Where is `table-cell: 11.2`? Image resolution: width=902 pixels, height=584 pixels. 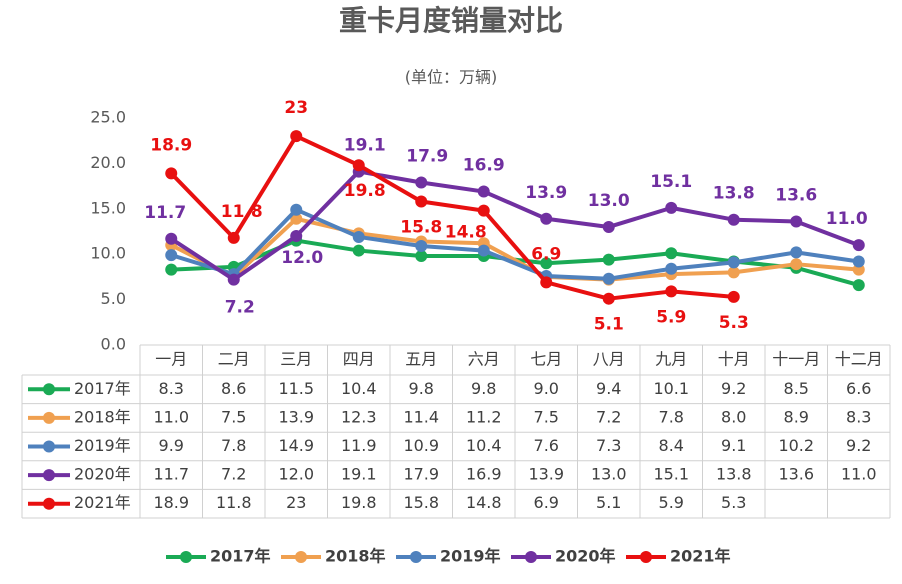
table-cell: 11.2 is located at coordinates (484, 416).